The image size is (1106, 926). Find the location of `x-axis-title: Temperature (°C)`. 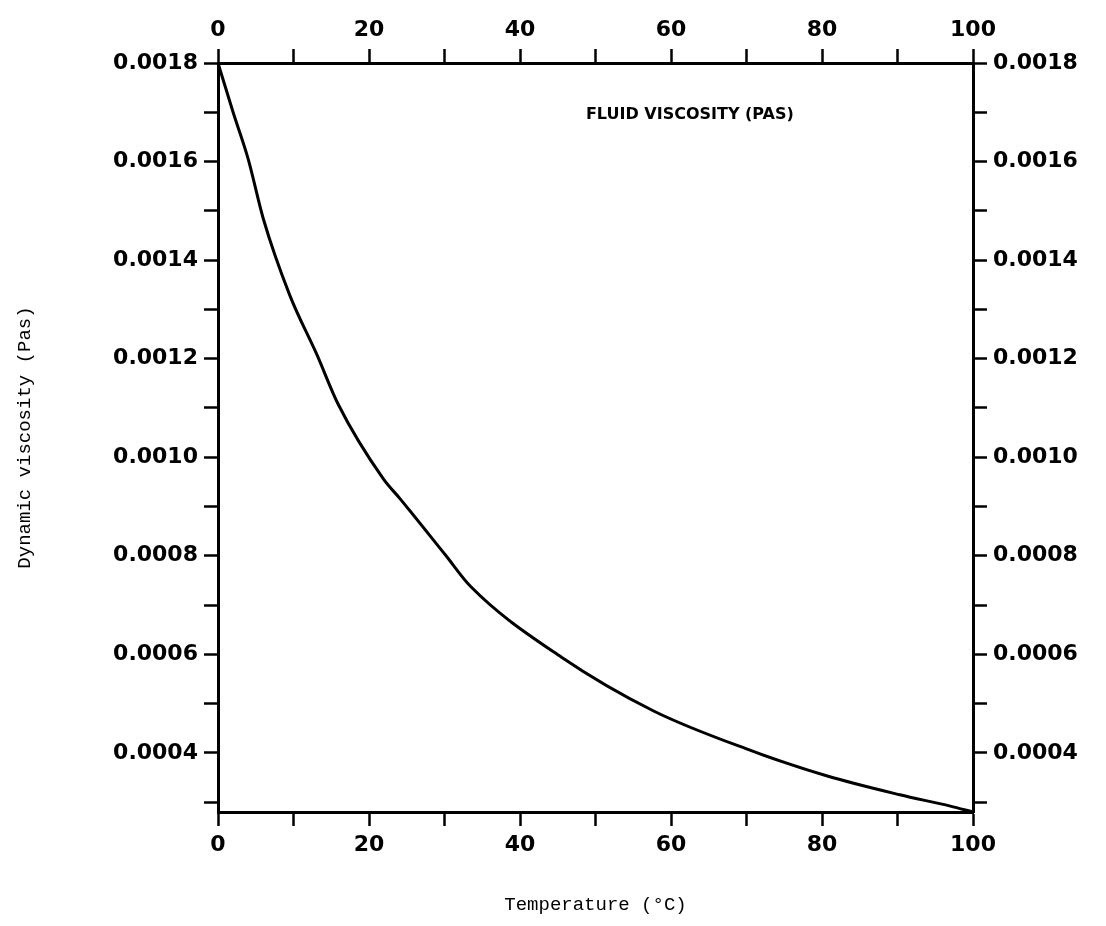

x-axis-title: Temperature (°C) is located at coordinates (595, 904).